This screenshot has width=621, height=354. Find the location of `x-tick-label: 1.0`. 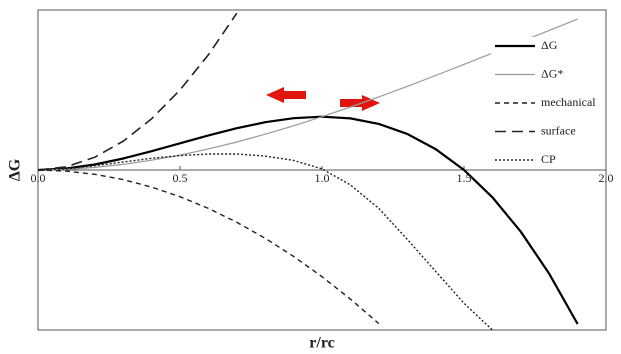

x-tick-label: 1.0 is located at coordinates (322, 178).